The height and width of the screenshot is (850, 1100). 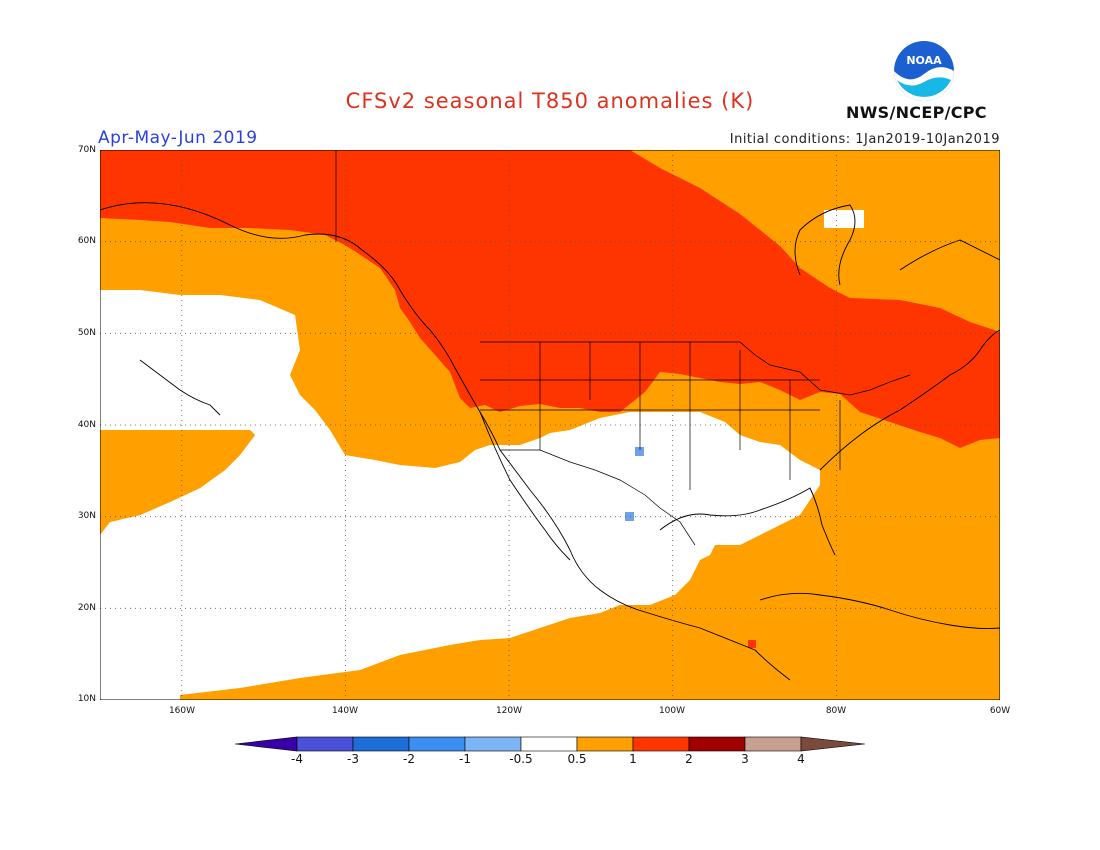 I want to click on lon-tick: 140W, so click(x=345, y=711).